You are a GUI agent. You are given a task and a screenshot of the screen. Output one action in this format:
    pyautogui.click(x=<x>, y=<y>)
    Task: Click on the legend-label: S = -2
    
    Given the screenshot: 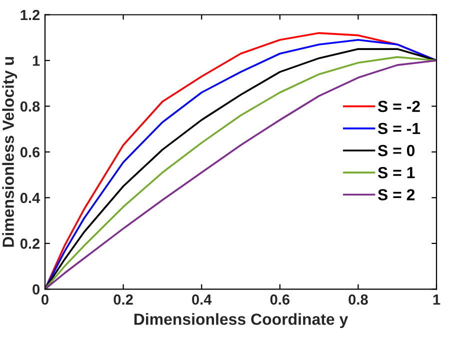 What is the action you would take?
    pyautogui.click(x=399, y=106)
    